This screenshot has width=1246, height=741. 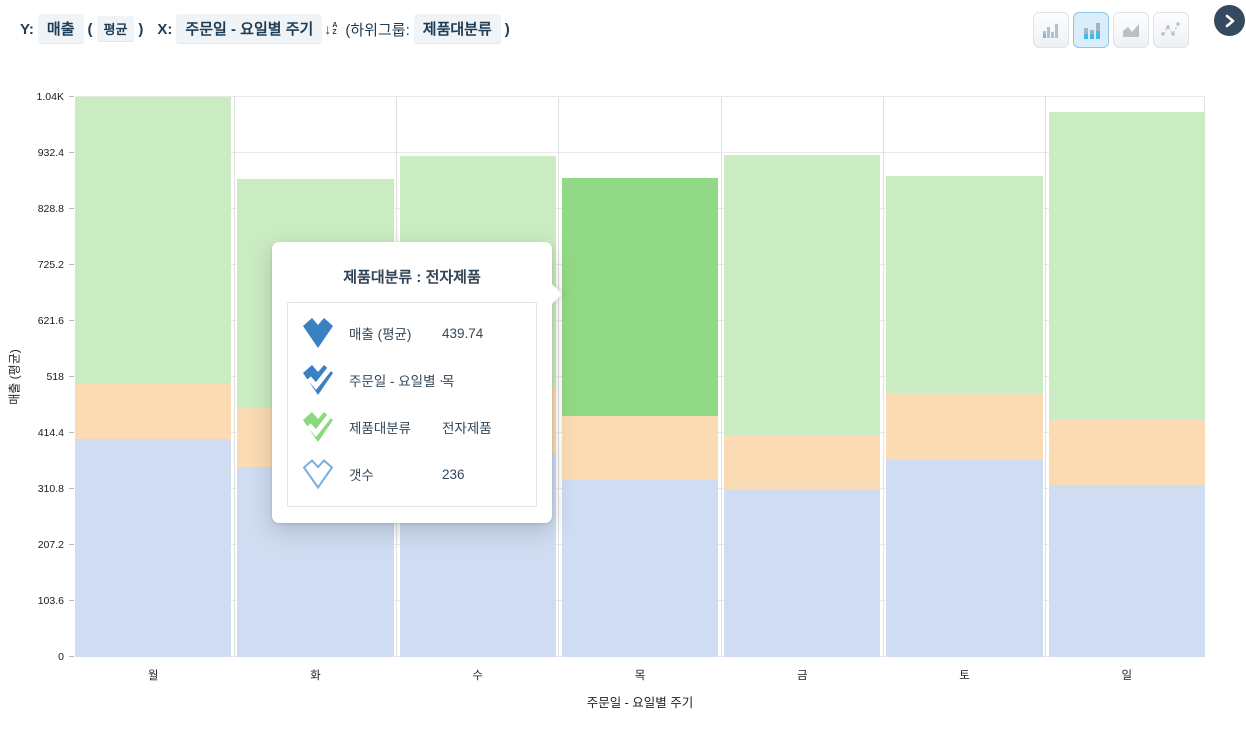 I want to click on heart-solid-blue-icon, so click(x=318, y=333).